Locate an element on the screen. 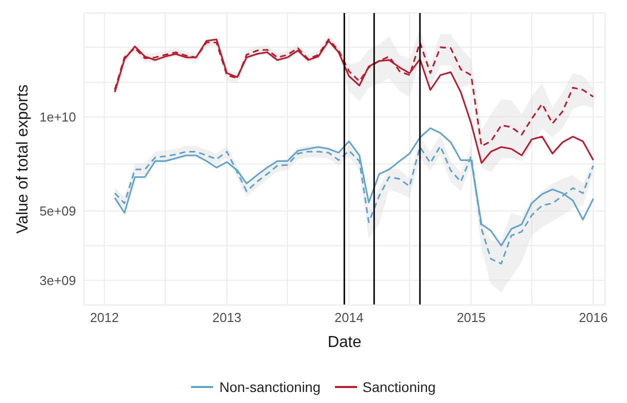 The image size is (627, 403). y-tick-label: 5e+09 is located at coordinates (57, 211).